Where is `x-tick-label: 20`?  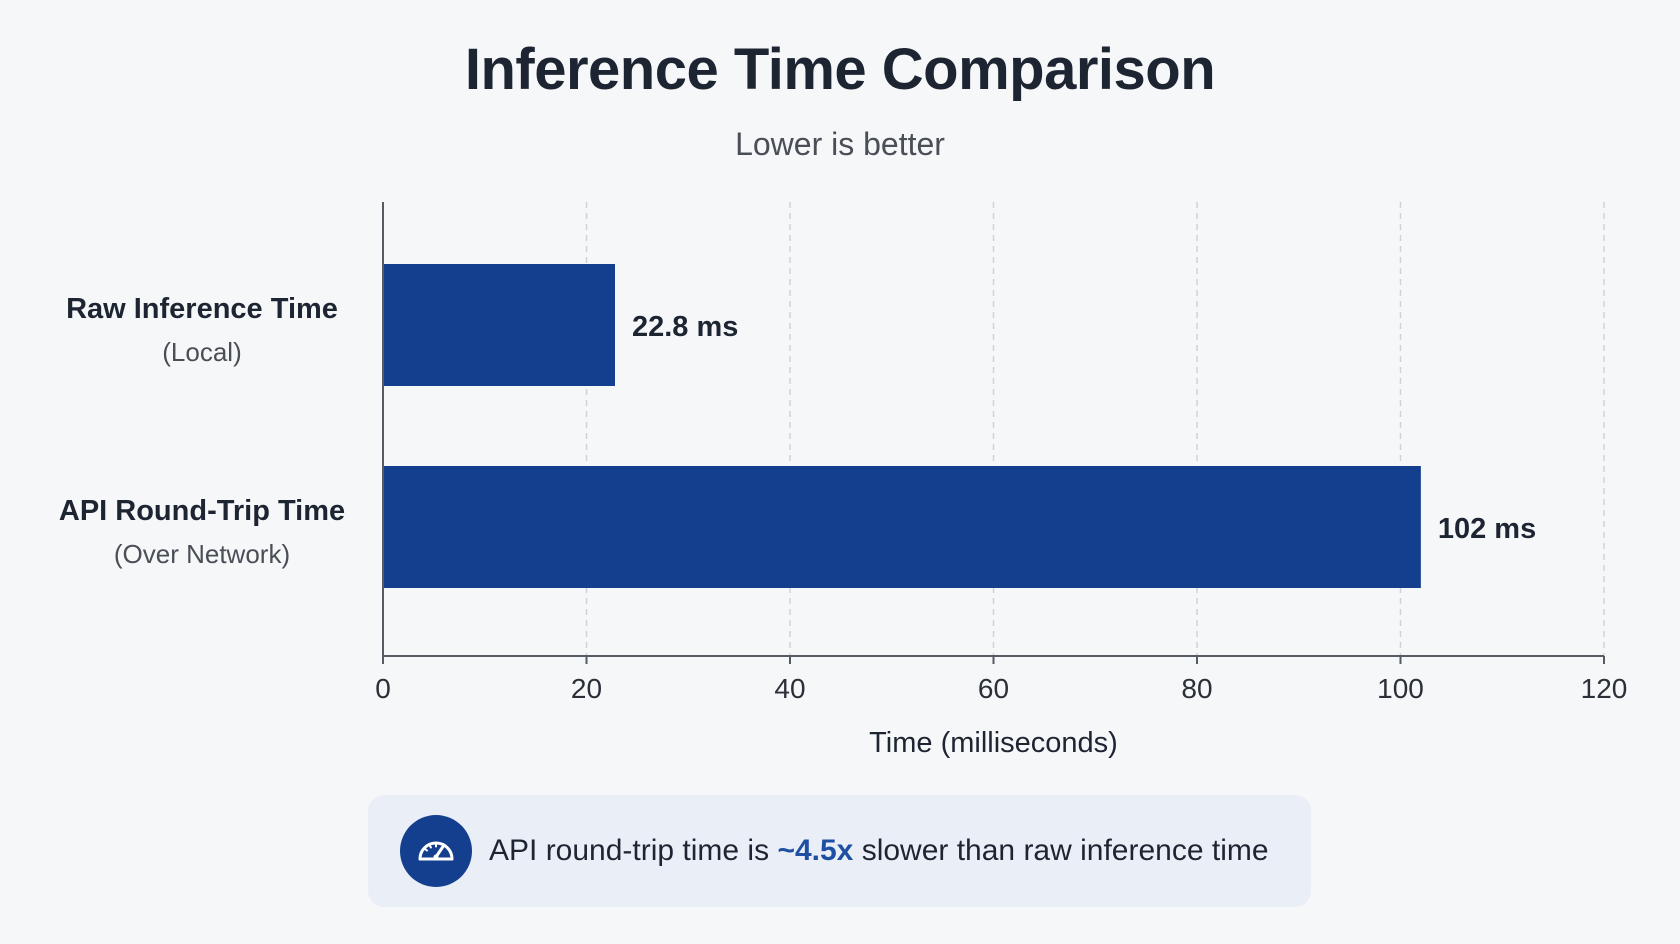 x-tick-label: 20 is located at coordinates (586, 688).